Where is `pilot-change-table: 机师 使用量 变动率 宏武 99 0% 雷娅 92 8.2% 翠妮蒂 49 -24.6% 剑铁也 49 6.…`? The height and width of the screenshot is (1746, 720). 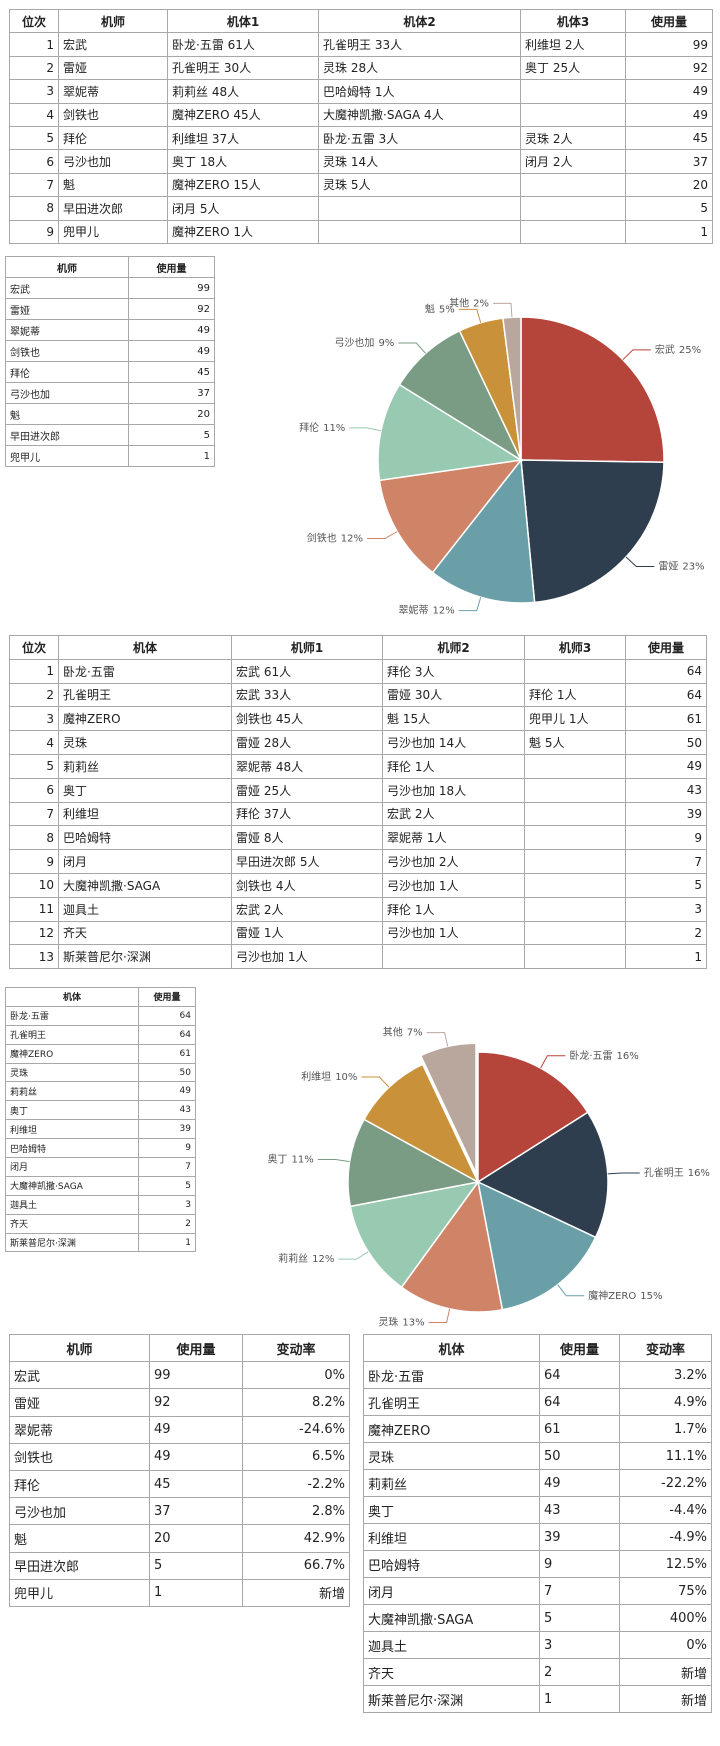 pilot-change-table: 机师 使用量 变动率 宏武 99 0% 雷娅 92 8.2% 翠妮蒂 49 -24.6% 剑铁也 49 6.… is located at coordinates (179, 1470).